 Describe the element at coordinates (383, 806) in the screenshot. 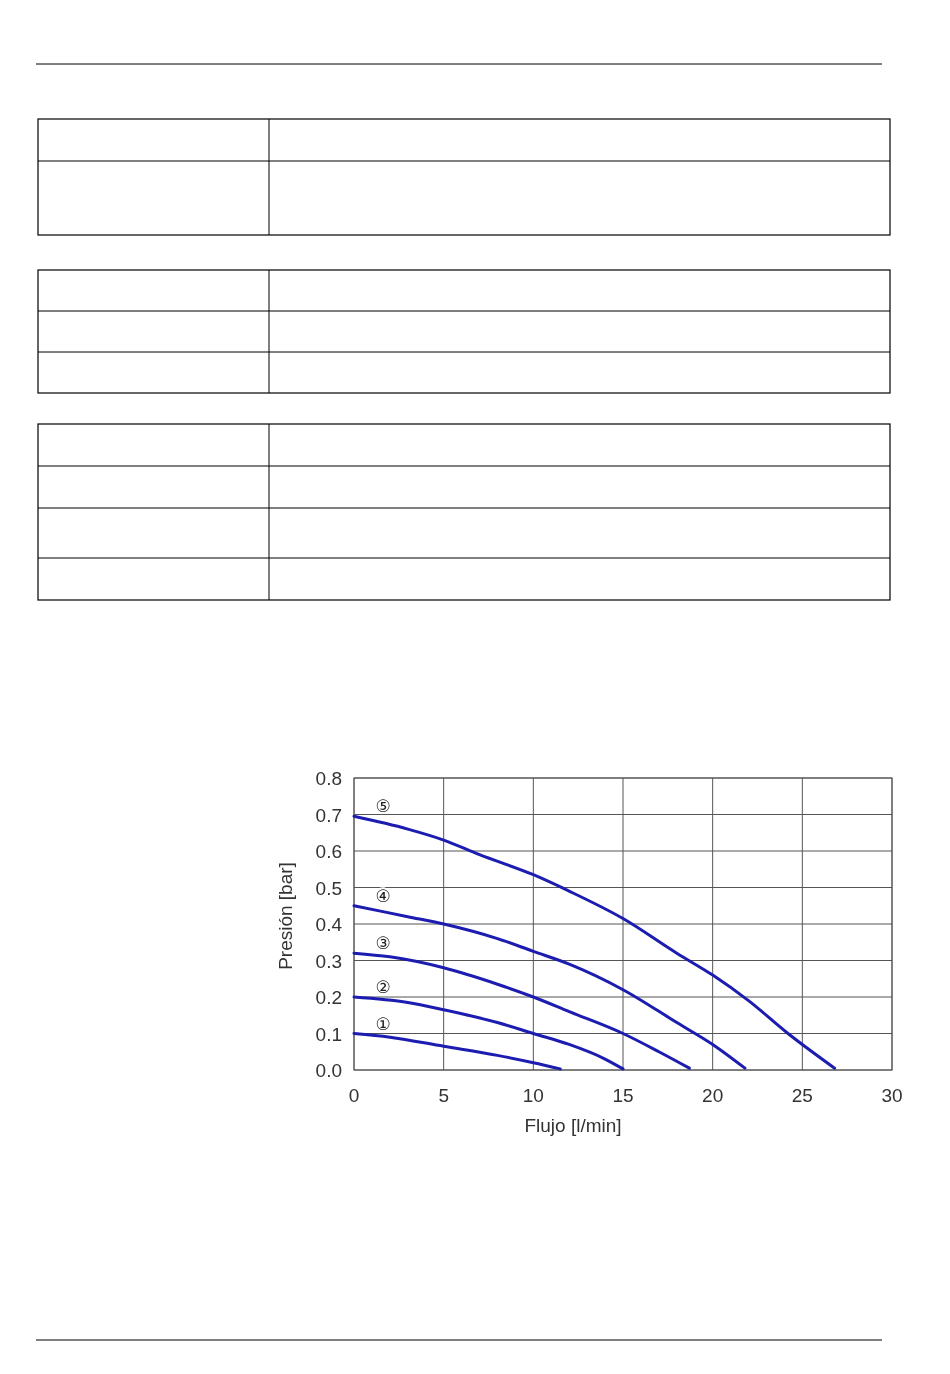

I see `series-label: ⑤` at that location.